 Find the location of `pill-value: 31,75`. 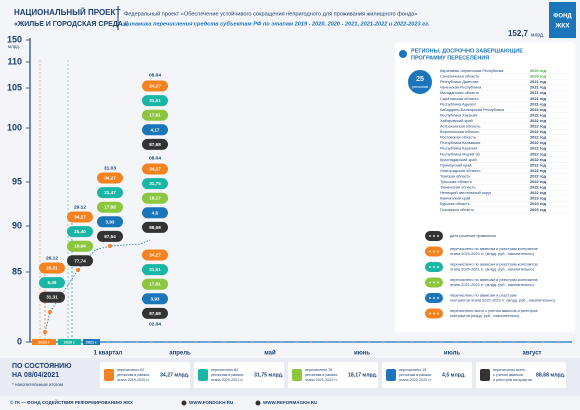

pill-value: 31,75 is located at coordinates (155, 183).